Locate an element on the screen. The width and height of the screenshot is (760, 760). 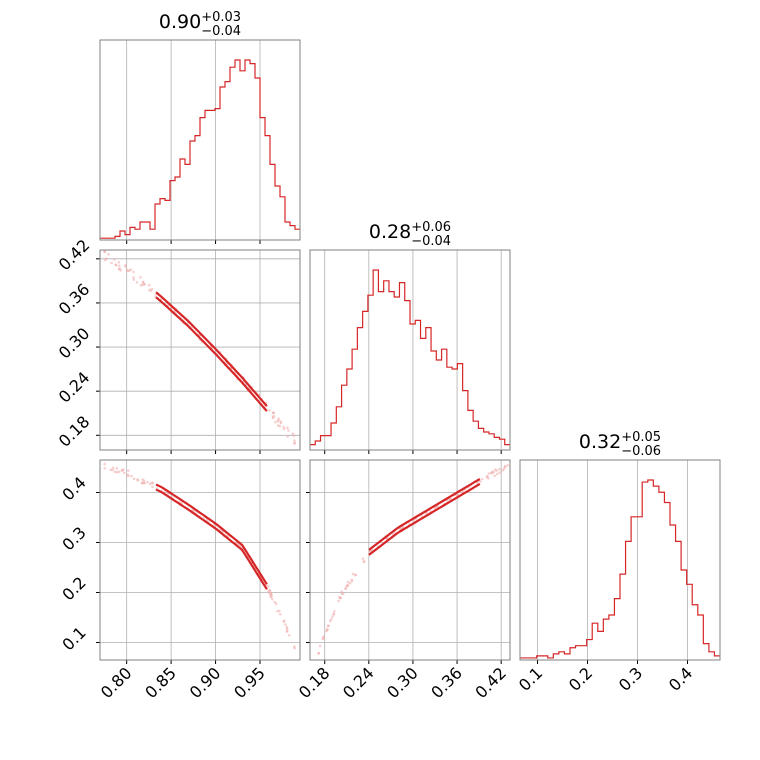
y-tick-label: 0.30 is located at coordinates (74, 343).